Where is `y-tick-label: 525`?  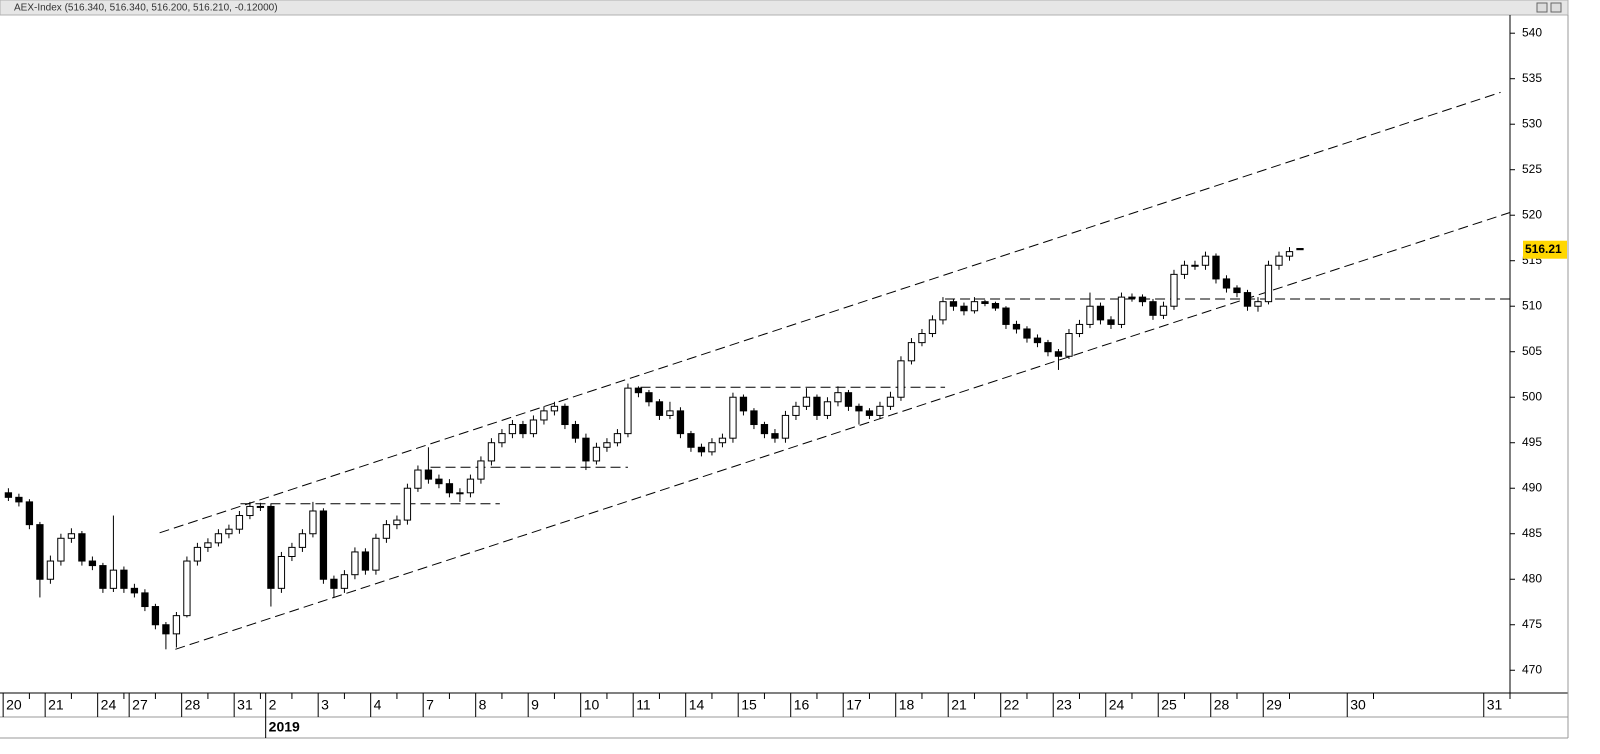
y-tick-label: 525 is located at coordinates (1532, 169).